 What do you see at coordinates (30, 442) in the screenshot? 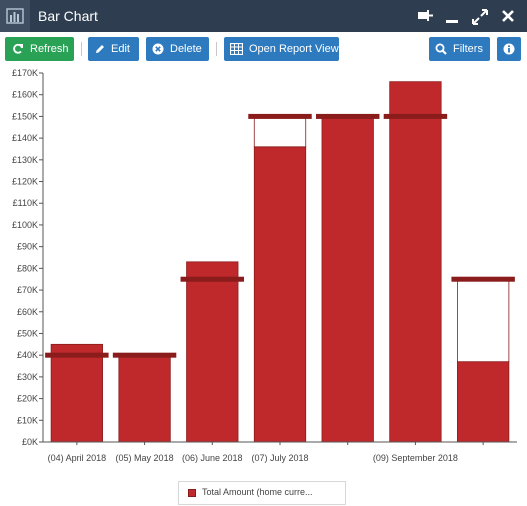
I see `y-tick-label: £0K` at bounding box center [30, 442].